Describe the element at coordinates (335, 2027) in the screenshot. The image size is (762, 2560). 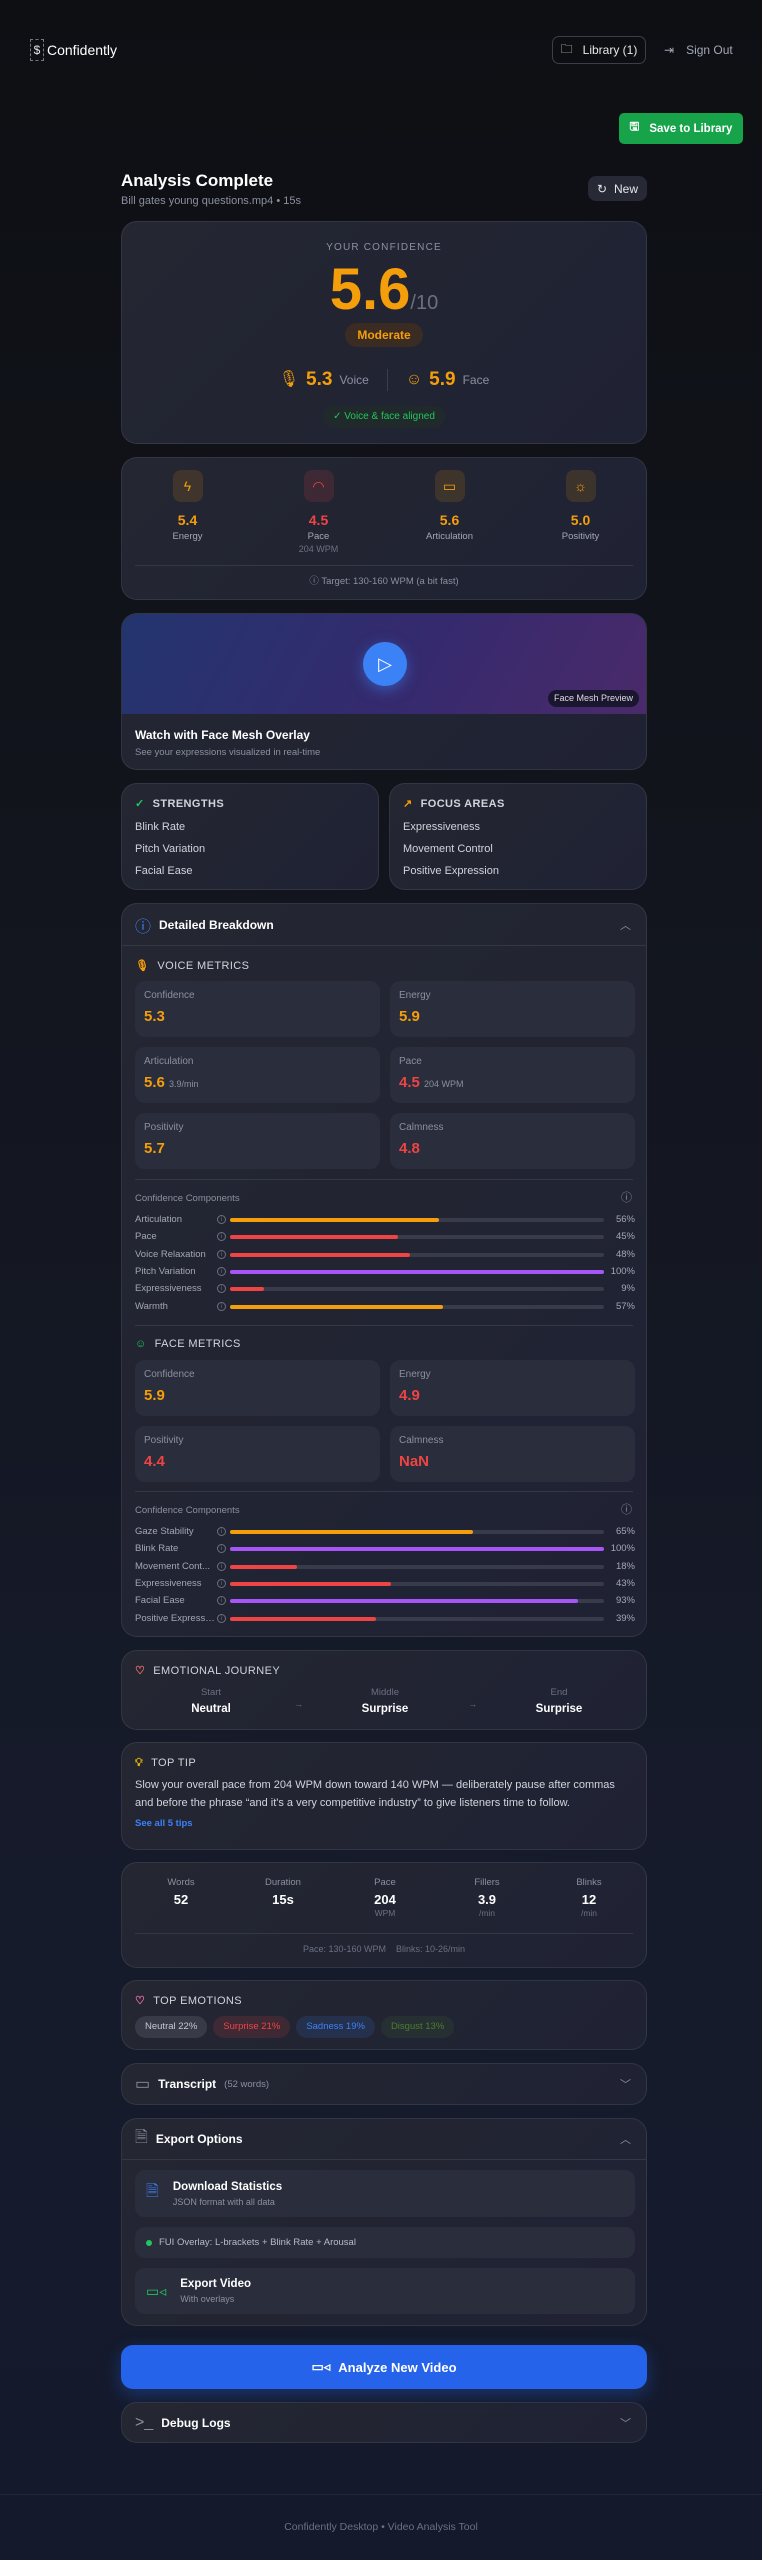
I see `emotion-pill: Sadness 19%` at that location.